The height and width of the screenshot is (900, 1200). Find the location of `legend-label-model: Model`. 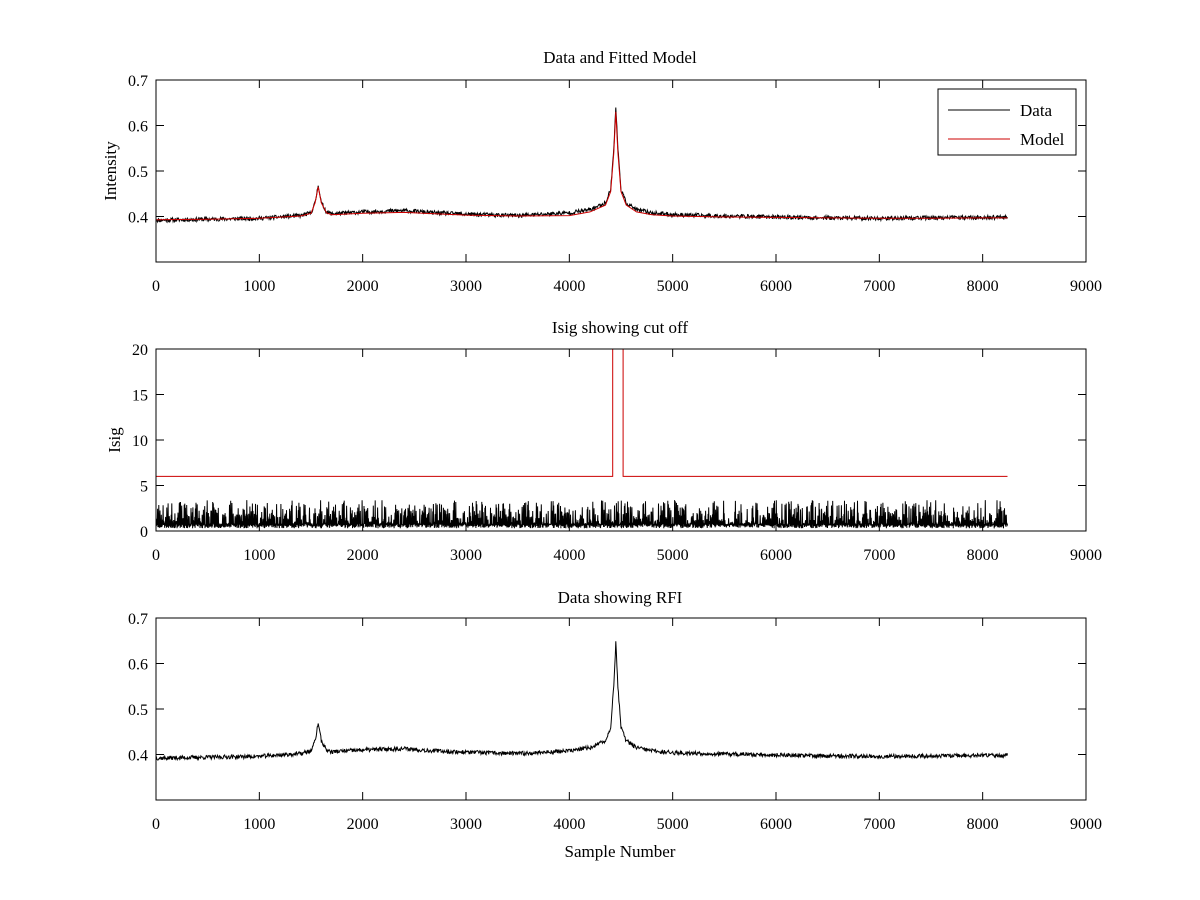

legend-label-model: Model is located at coordinates (1042, 139).